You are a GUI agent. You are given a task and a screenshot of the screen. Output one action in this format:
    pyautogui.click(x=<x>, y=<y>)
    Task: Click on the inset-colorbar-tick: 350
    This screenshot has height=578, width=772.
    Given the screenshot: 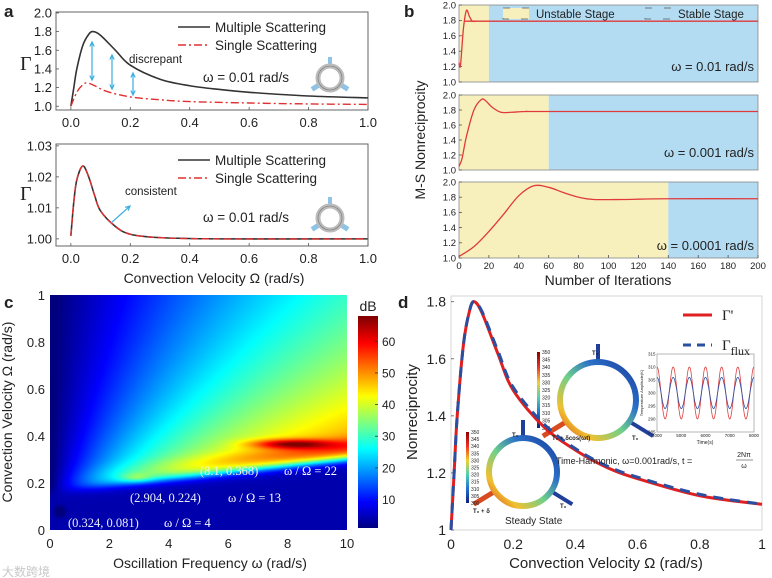 What is the action you would take?
    pyautogui.click(x=475, y=433)
    